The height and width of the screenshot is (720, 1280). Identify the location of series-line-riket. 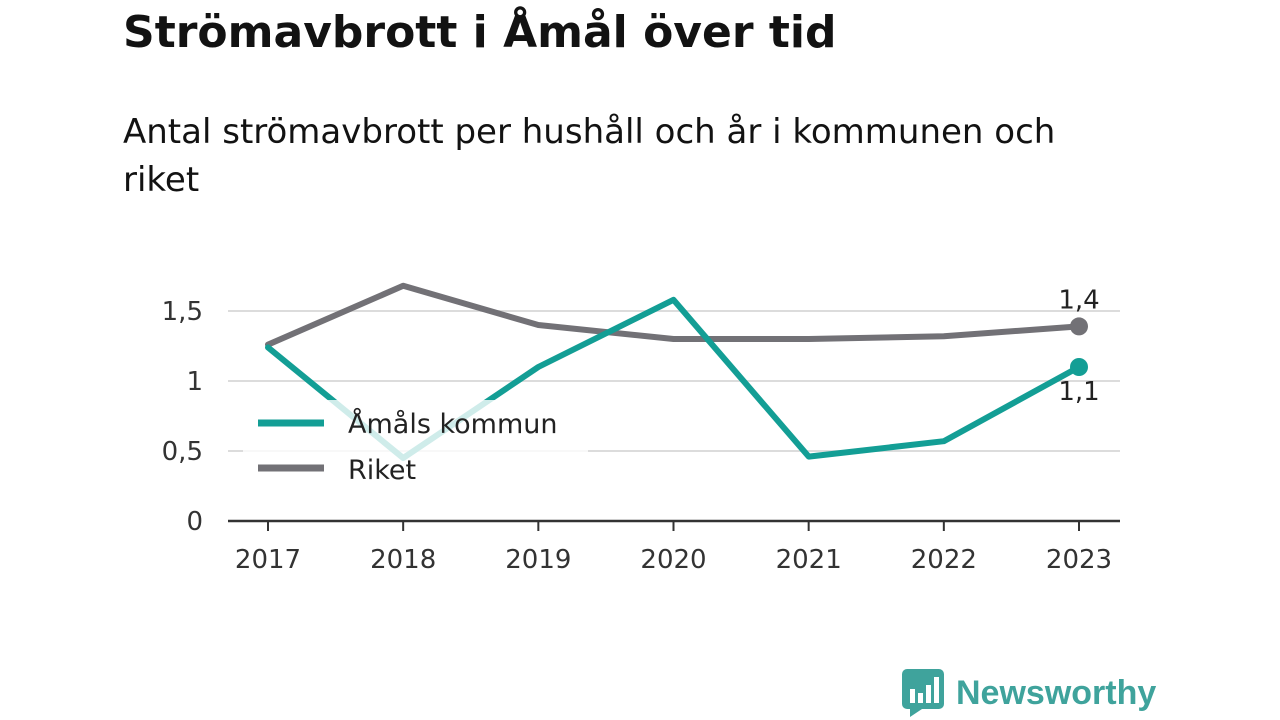
(673, 315).